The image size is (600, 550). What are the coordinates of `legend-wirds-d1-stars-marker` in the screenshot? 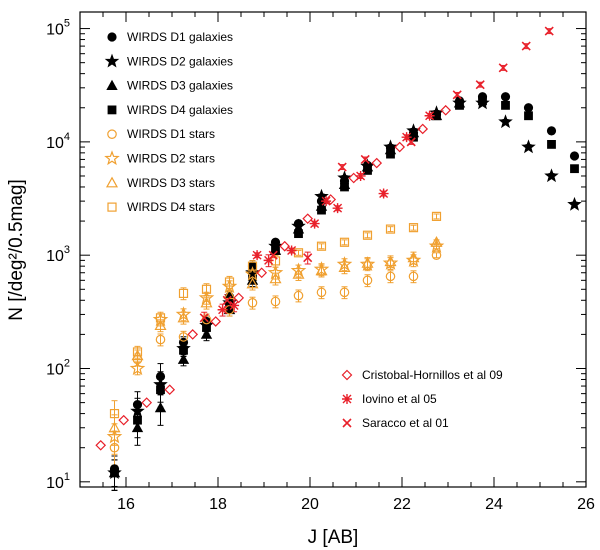 It's located at (112, 134).